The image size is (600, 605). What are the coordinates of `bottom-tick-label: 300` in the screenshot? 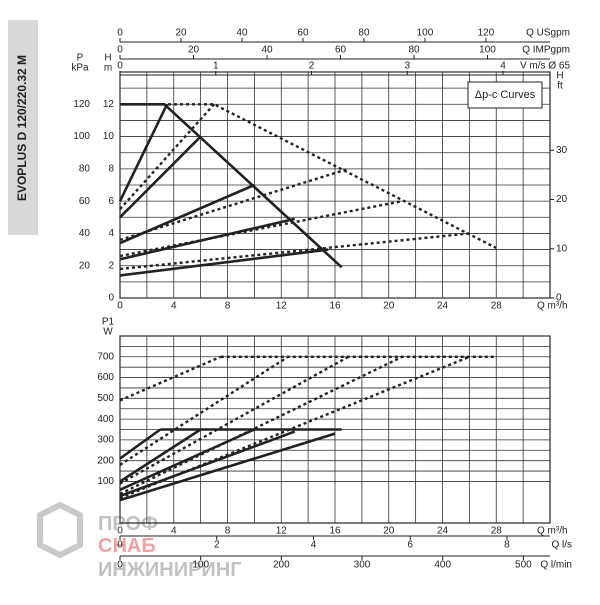 It's located at (362, 565).